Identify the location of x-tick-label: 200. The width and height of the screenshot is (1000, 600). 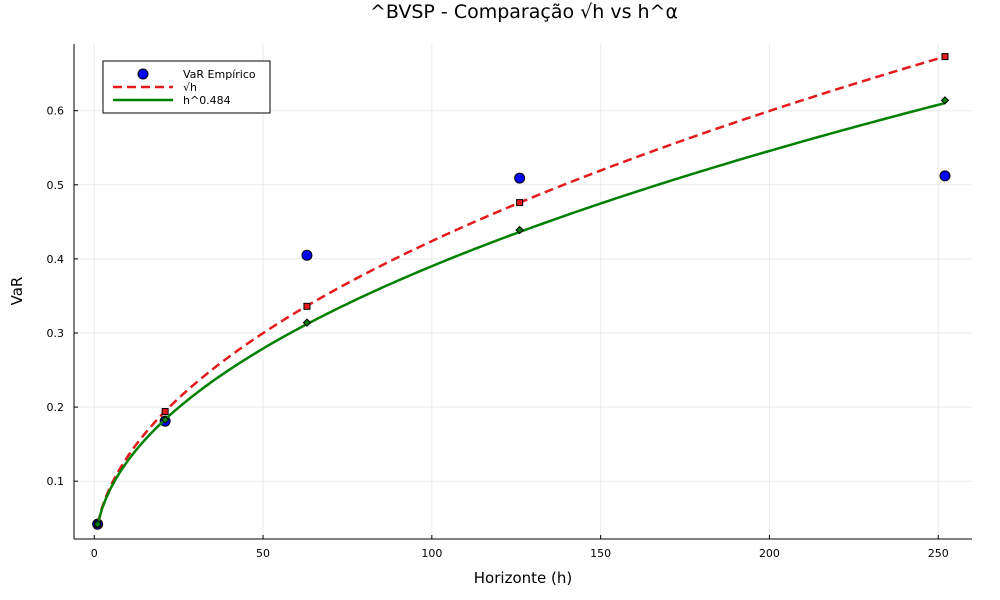
(769, 553).